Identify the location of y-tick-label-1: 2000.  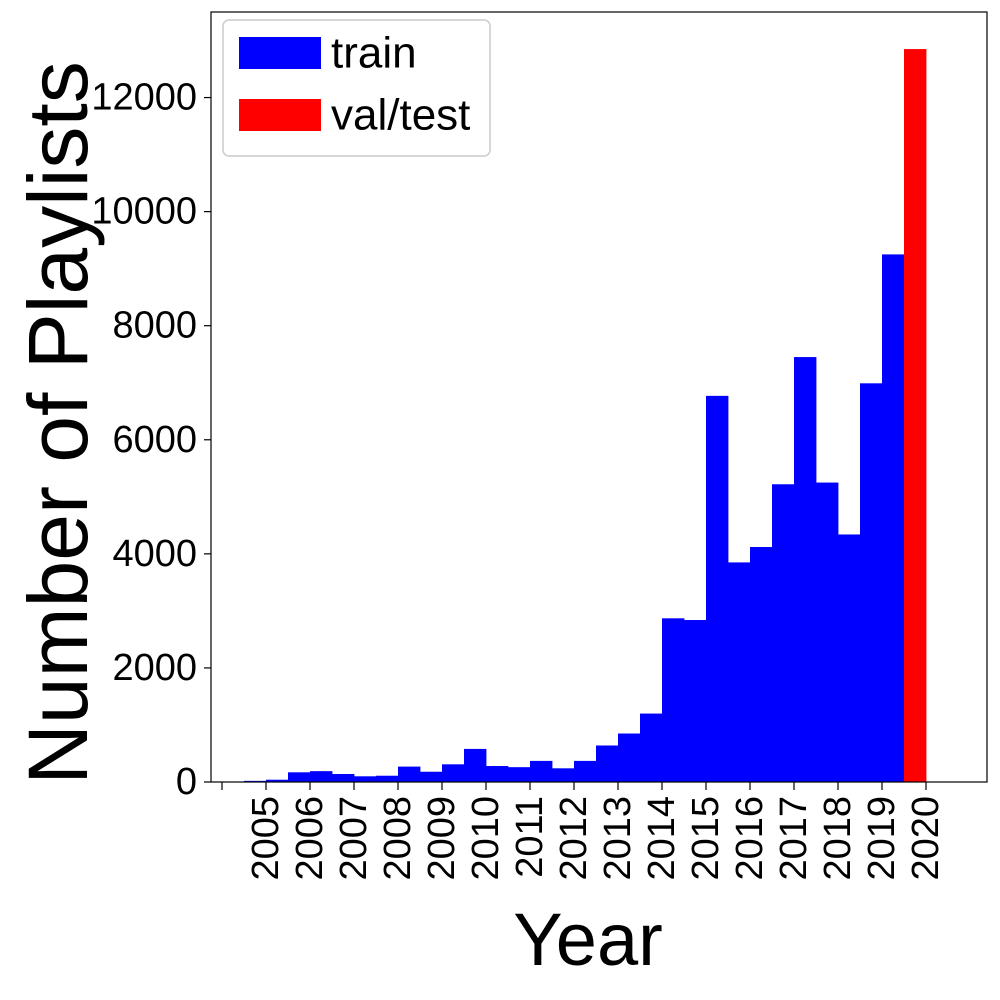
(154, 668).